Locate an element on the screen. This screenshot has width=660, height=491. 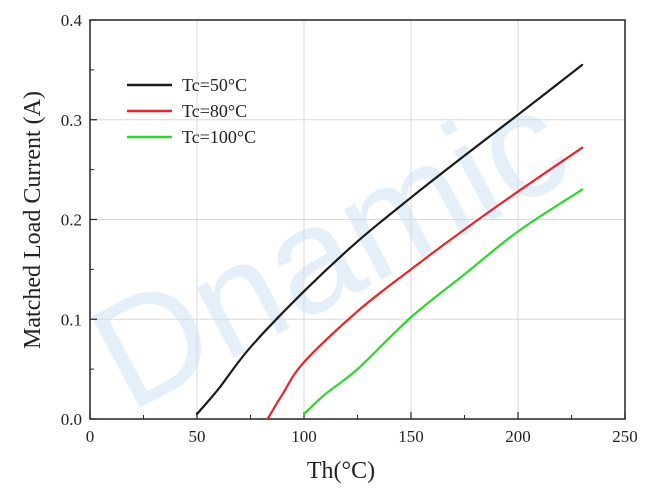
y-tick-label: 0.4 is located at coordinates (72, 20).